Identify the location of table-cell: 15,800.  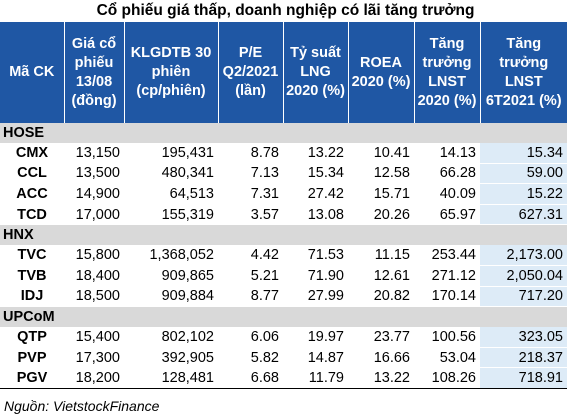
(97, 255).